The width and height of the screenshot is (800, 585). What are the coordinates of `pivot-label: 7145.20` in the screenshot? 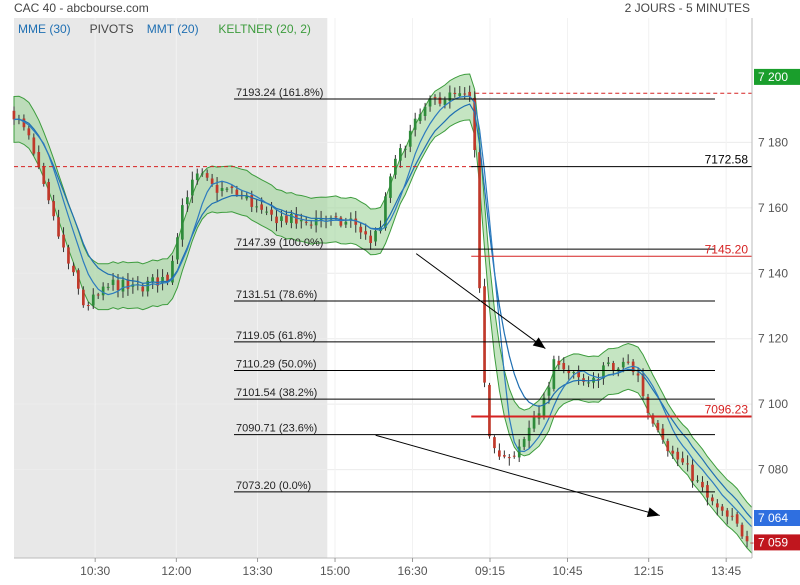 It's located at (727, 249).